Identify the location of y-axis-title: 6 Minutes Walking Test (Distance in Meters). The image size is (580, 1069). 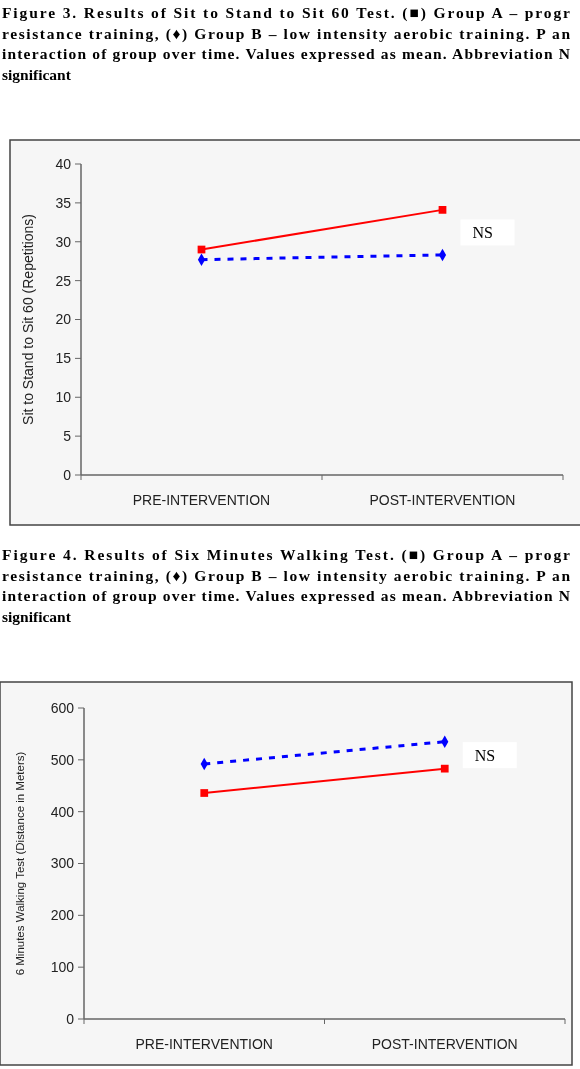
(20, 863).